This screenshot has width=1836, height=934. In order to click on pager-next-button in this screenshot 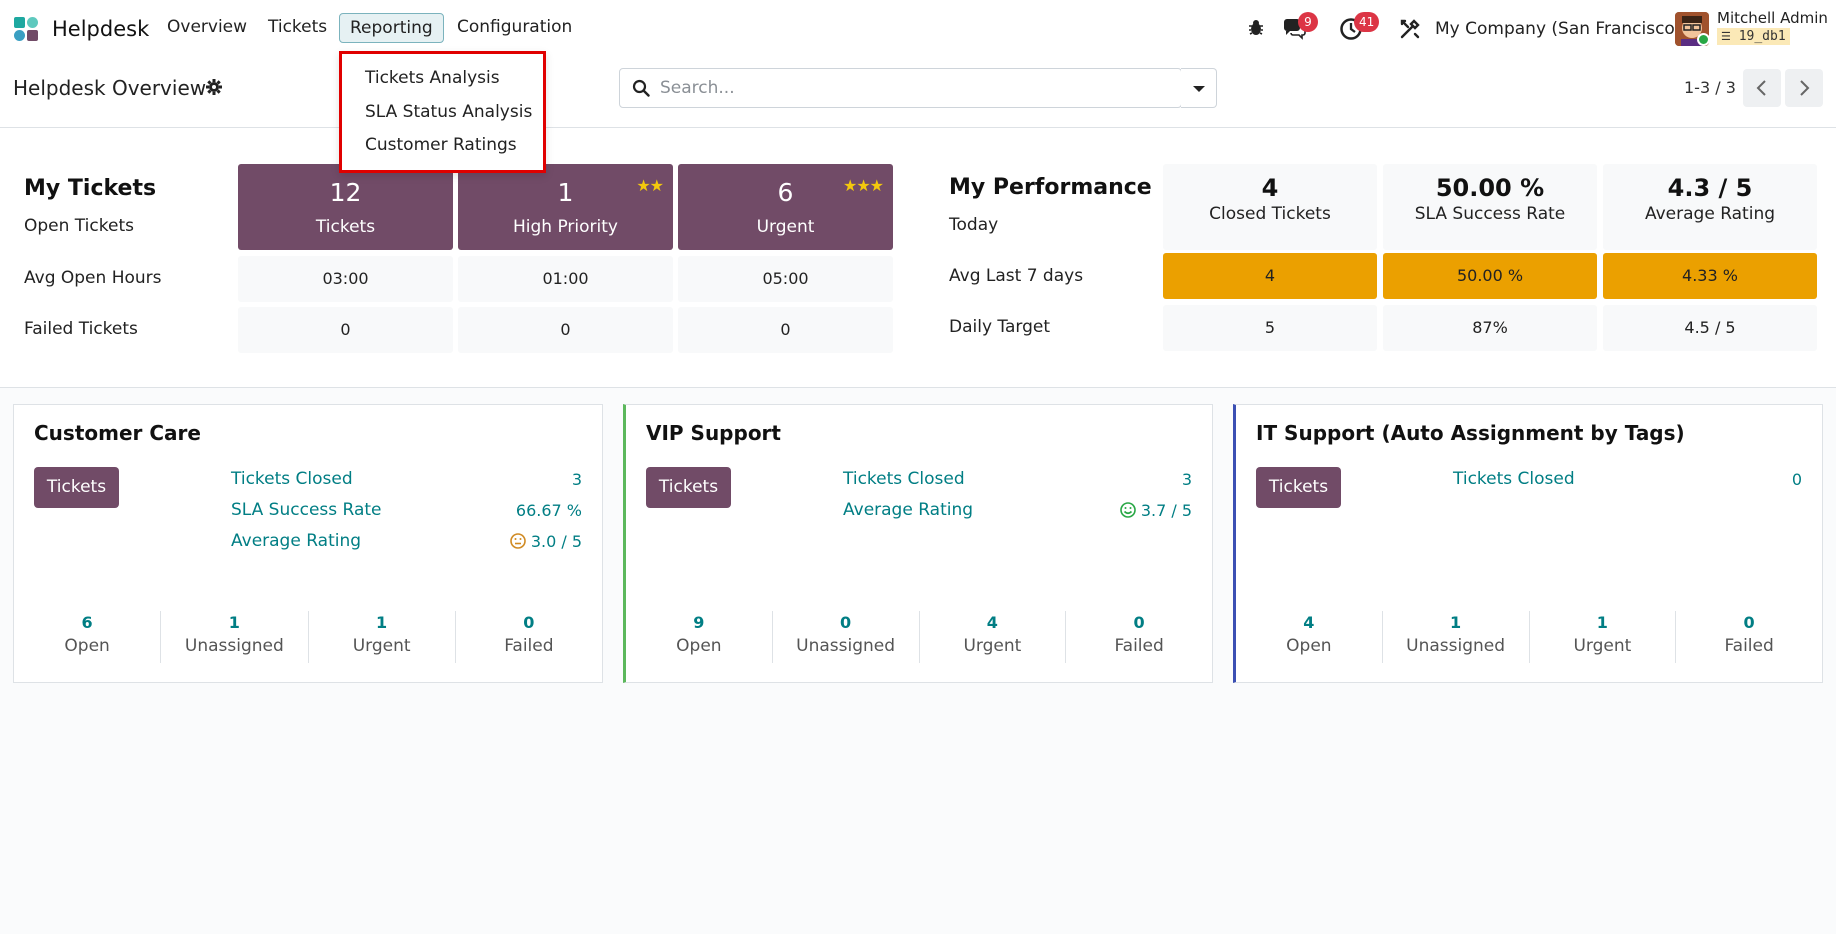, I will do `click(1804, 88)`.